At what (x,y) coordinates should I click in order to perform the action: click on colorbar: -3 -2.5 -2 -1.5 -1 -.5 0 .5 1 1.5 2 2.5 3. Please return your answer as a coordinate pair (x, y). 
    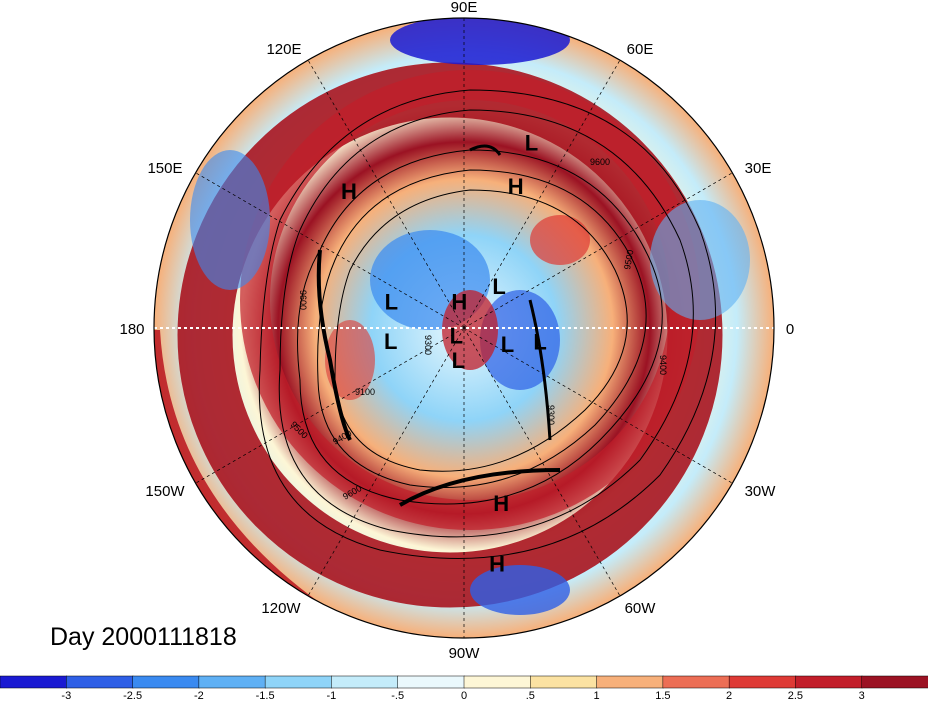
    Looking at the image, I should click on (464, 688).